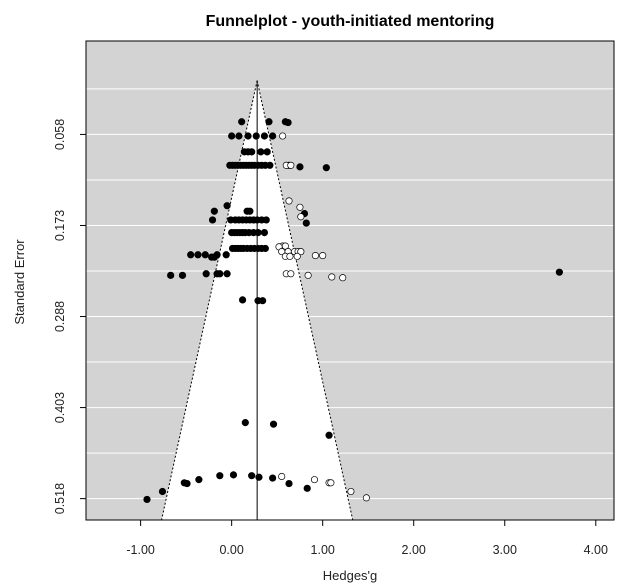 The height and width of the screenshot is (584, 617). I want to click on y-axis: 0.058 0.173 0.288 0.403 0.518, so click(69, 316).